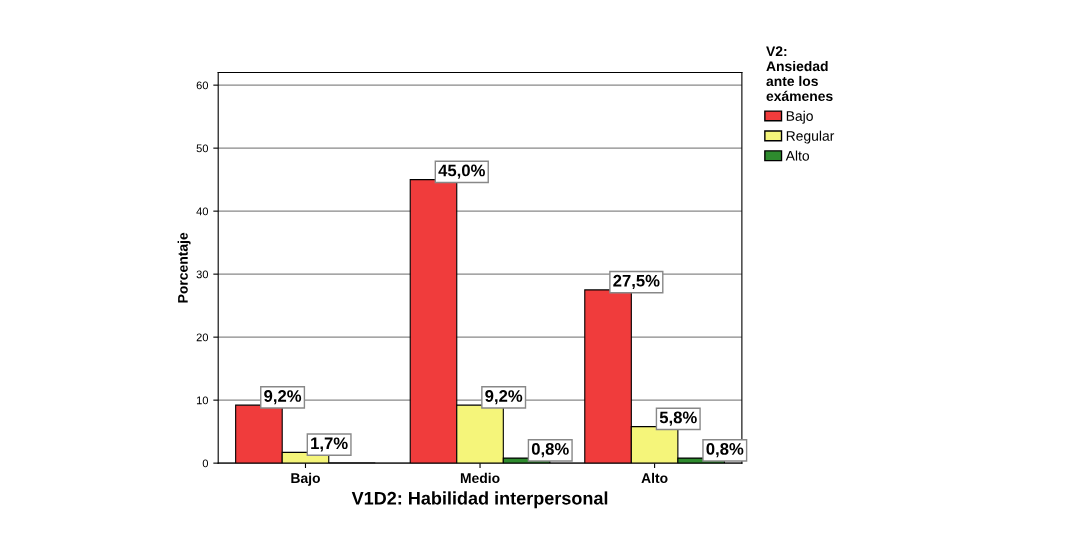 The height and width of the screenshot is (558, 1091). Describe the element at coordinates (202, 85) in the screenshot. I see `y-tick-label: 60` at that location.